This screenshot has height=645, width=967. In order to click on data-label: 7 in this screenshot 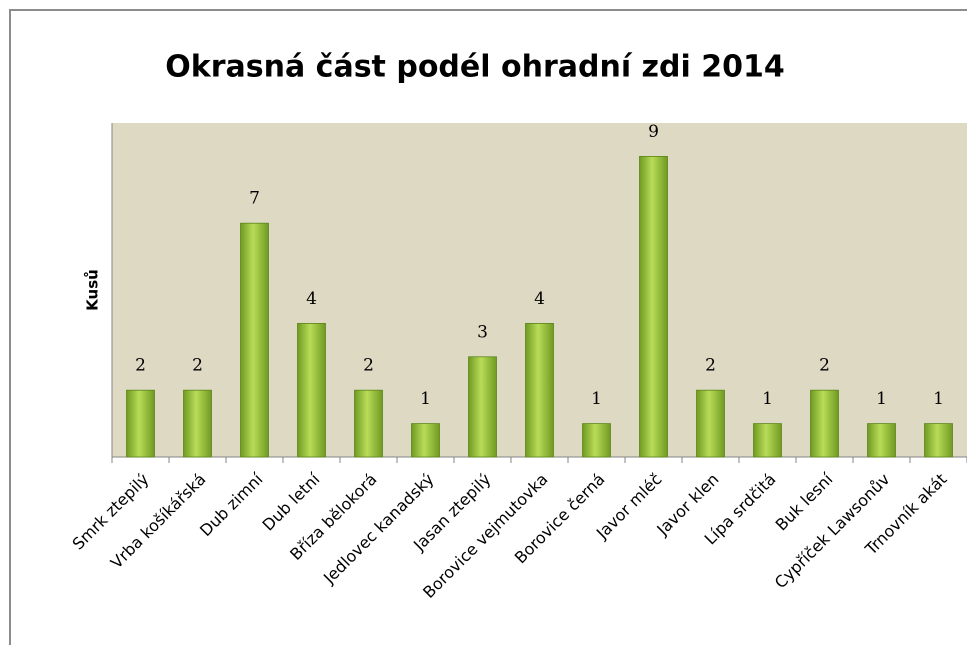, I will do `click(254, 199)`.